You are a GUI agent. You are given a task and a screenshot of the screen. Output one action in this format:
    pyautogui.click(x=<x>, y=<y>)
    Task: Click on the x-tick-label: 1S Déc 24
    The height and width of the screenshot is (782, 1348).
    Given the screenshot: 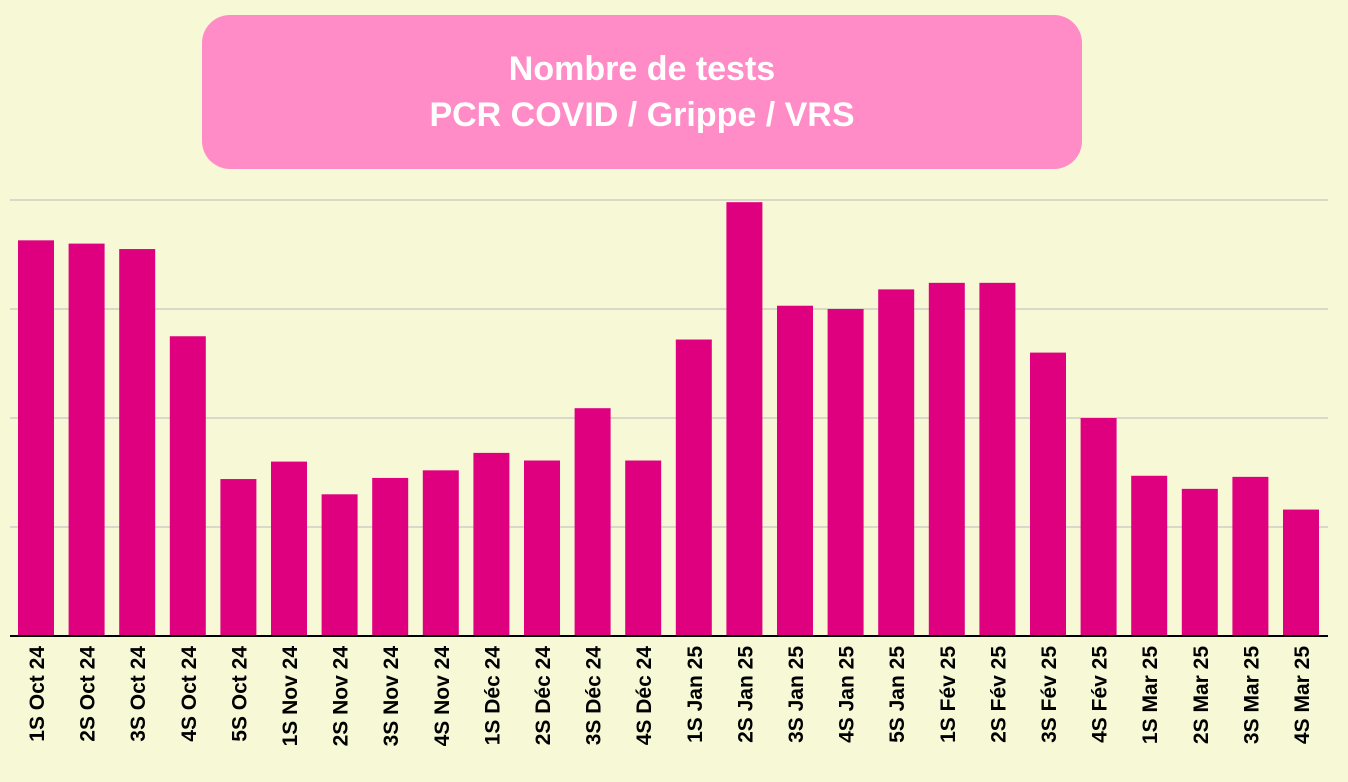 What is the action you would take?
    pyautogui.click(x=492, y=696)
    